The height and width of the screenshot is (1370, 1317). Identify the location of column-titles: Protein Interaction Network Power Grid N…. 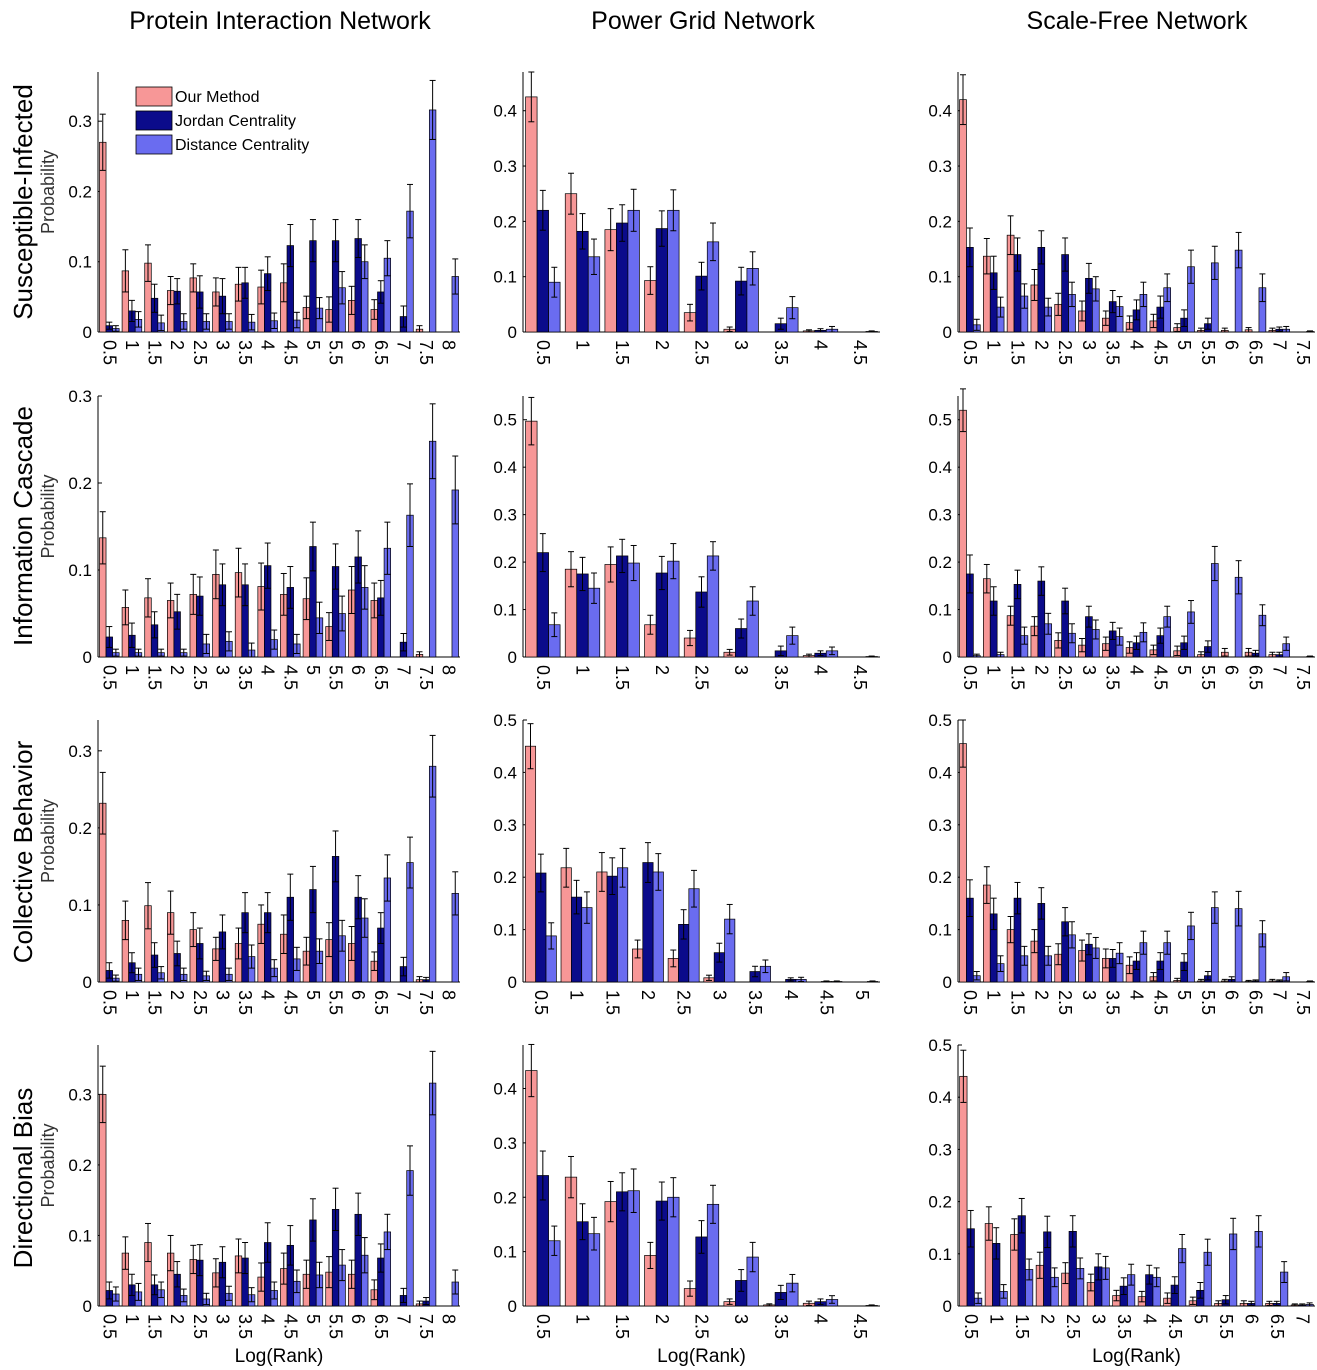
(688, 21).